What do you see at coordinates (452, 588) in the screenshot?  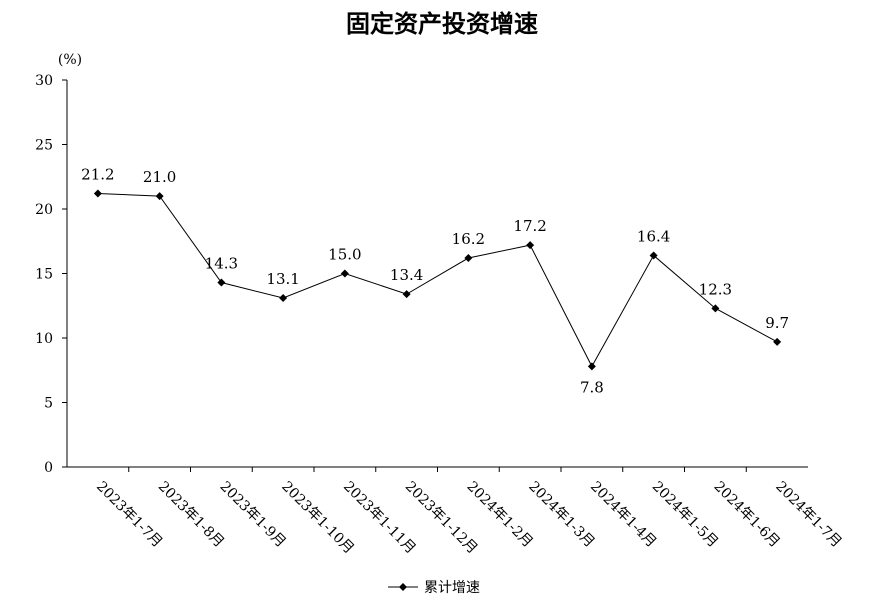 I see `legend-label: 累计增速` at bounding box center [452, 588].